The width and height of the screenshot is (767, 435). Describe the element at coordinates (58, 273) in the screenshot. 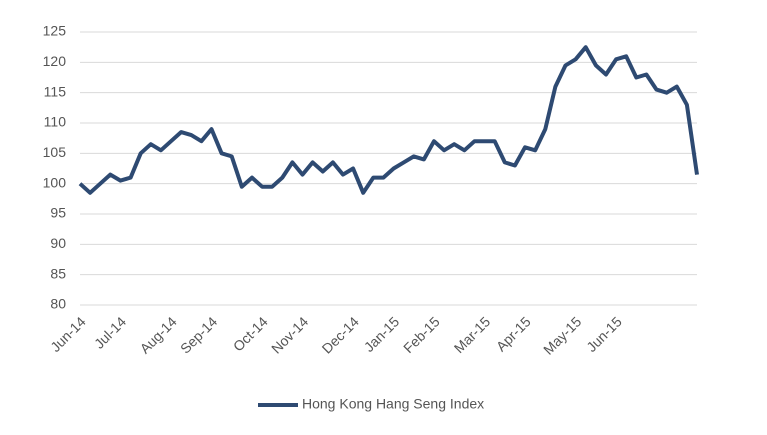

I see `y-tick-label: 85` at that location.